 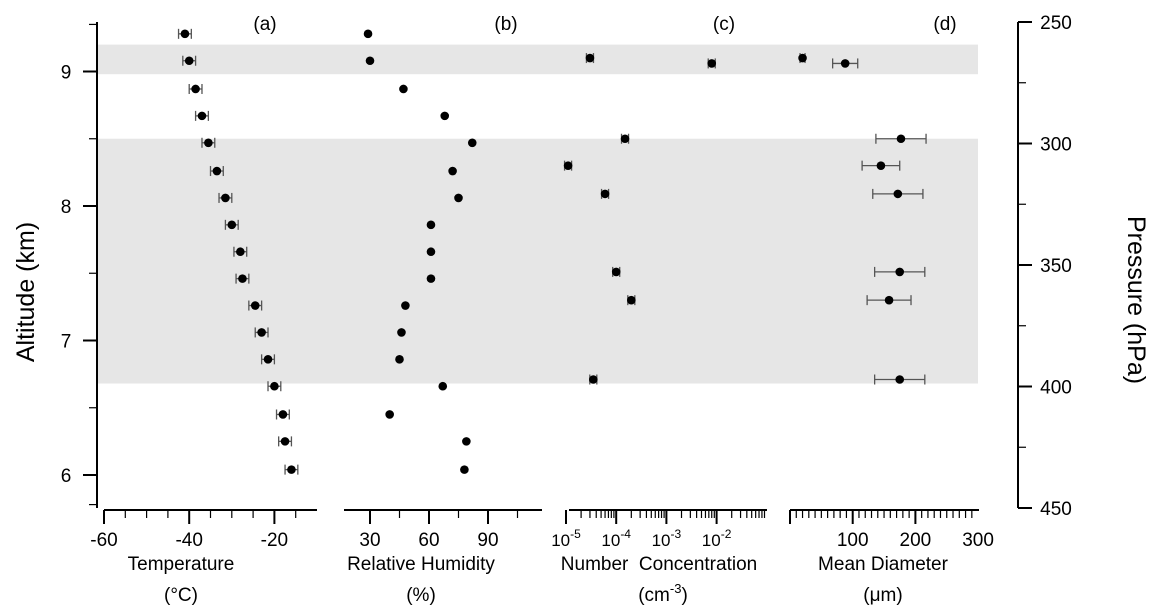 What do you see at coordinates (724, 24) in the screenshot?
I see `panel-c-label: (c)` at bounding box center [724, 24].